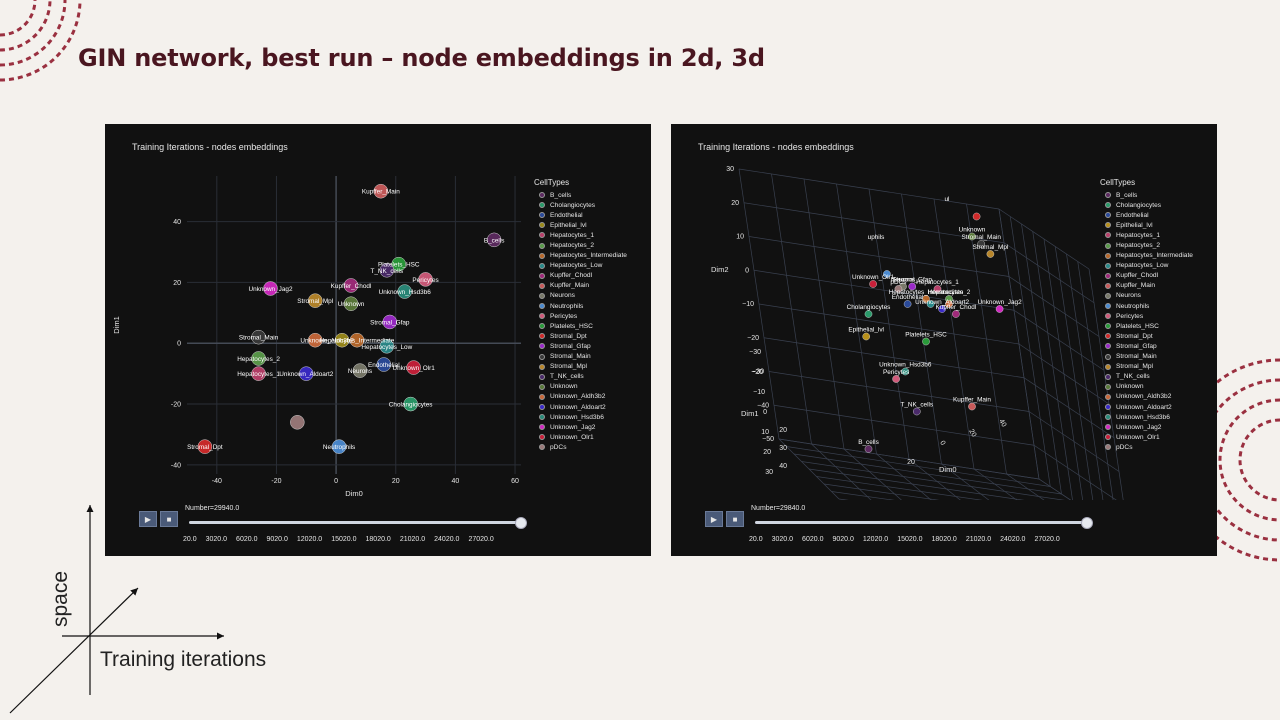  Describe the element at coordinates (942, 309) in the screenshot. I see `point-unknown-aldoart2` at that location.